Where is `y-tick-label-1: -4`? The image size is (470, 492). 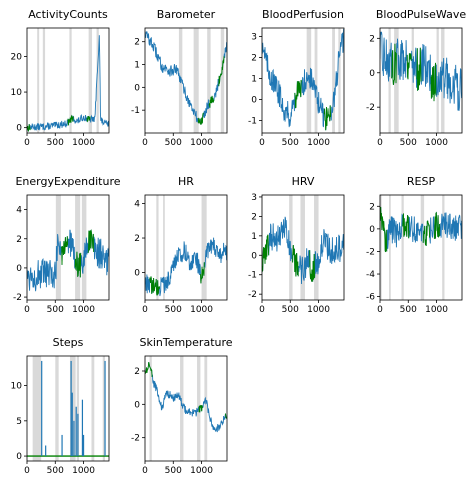 y-tick-label-1: -4 is located at coordinates (370, 275).